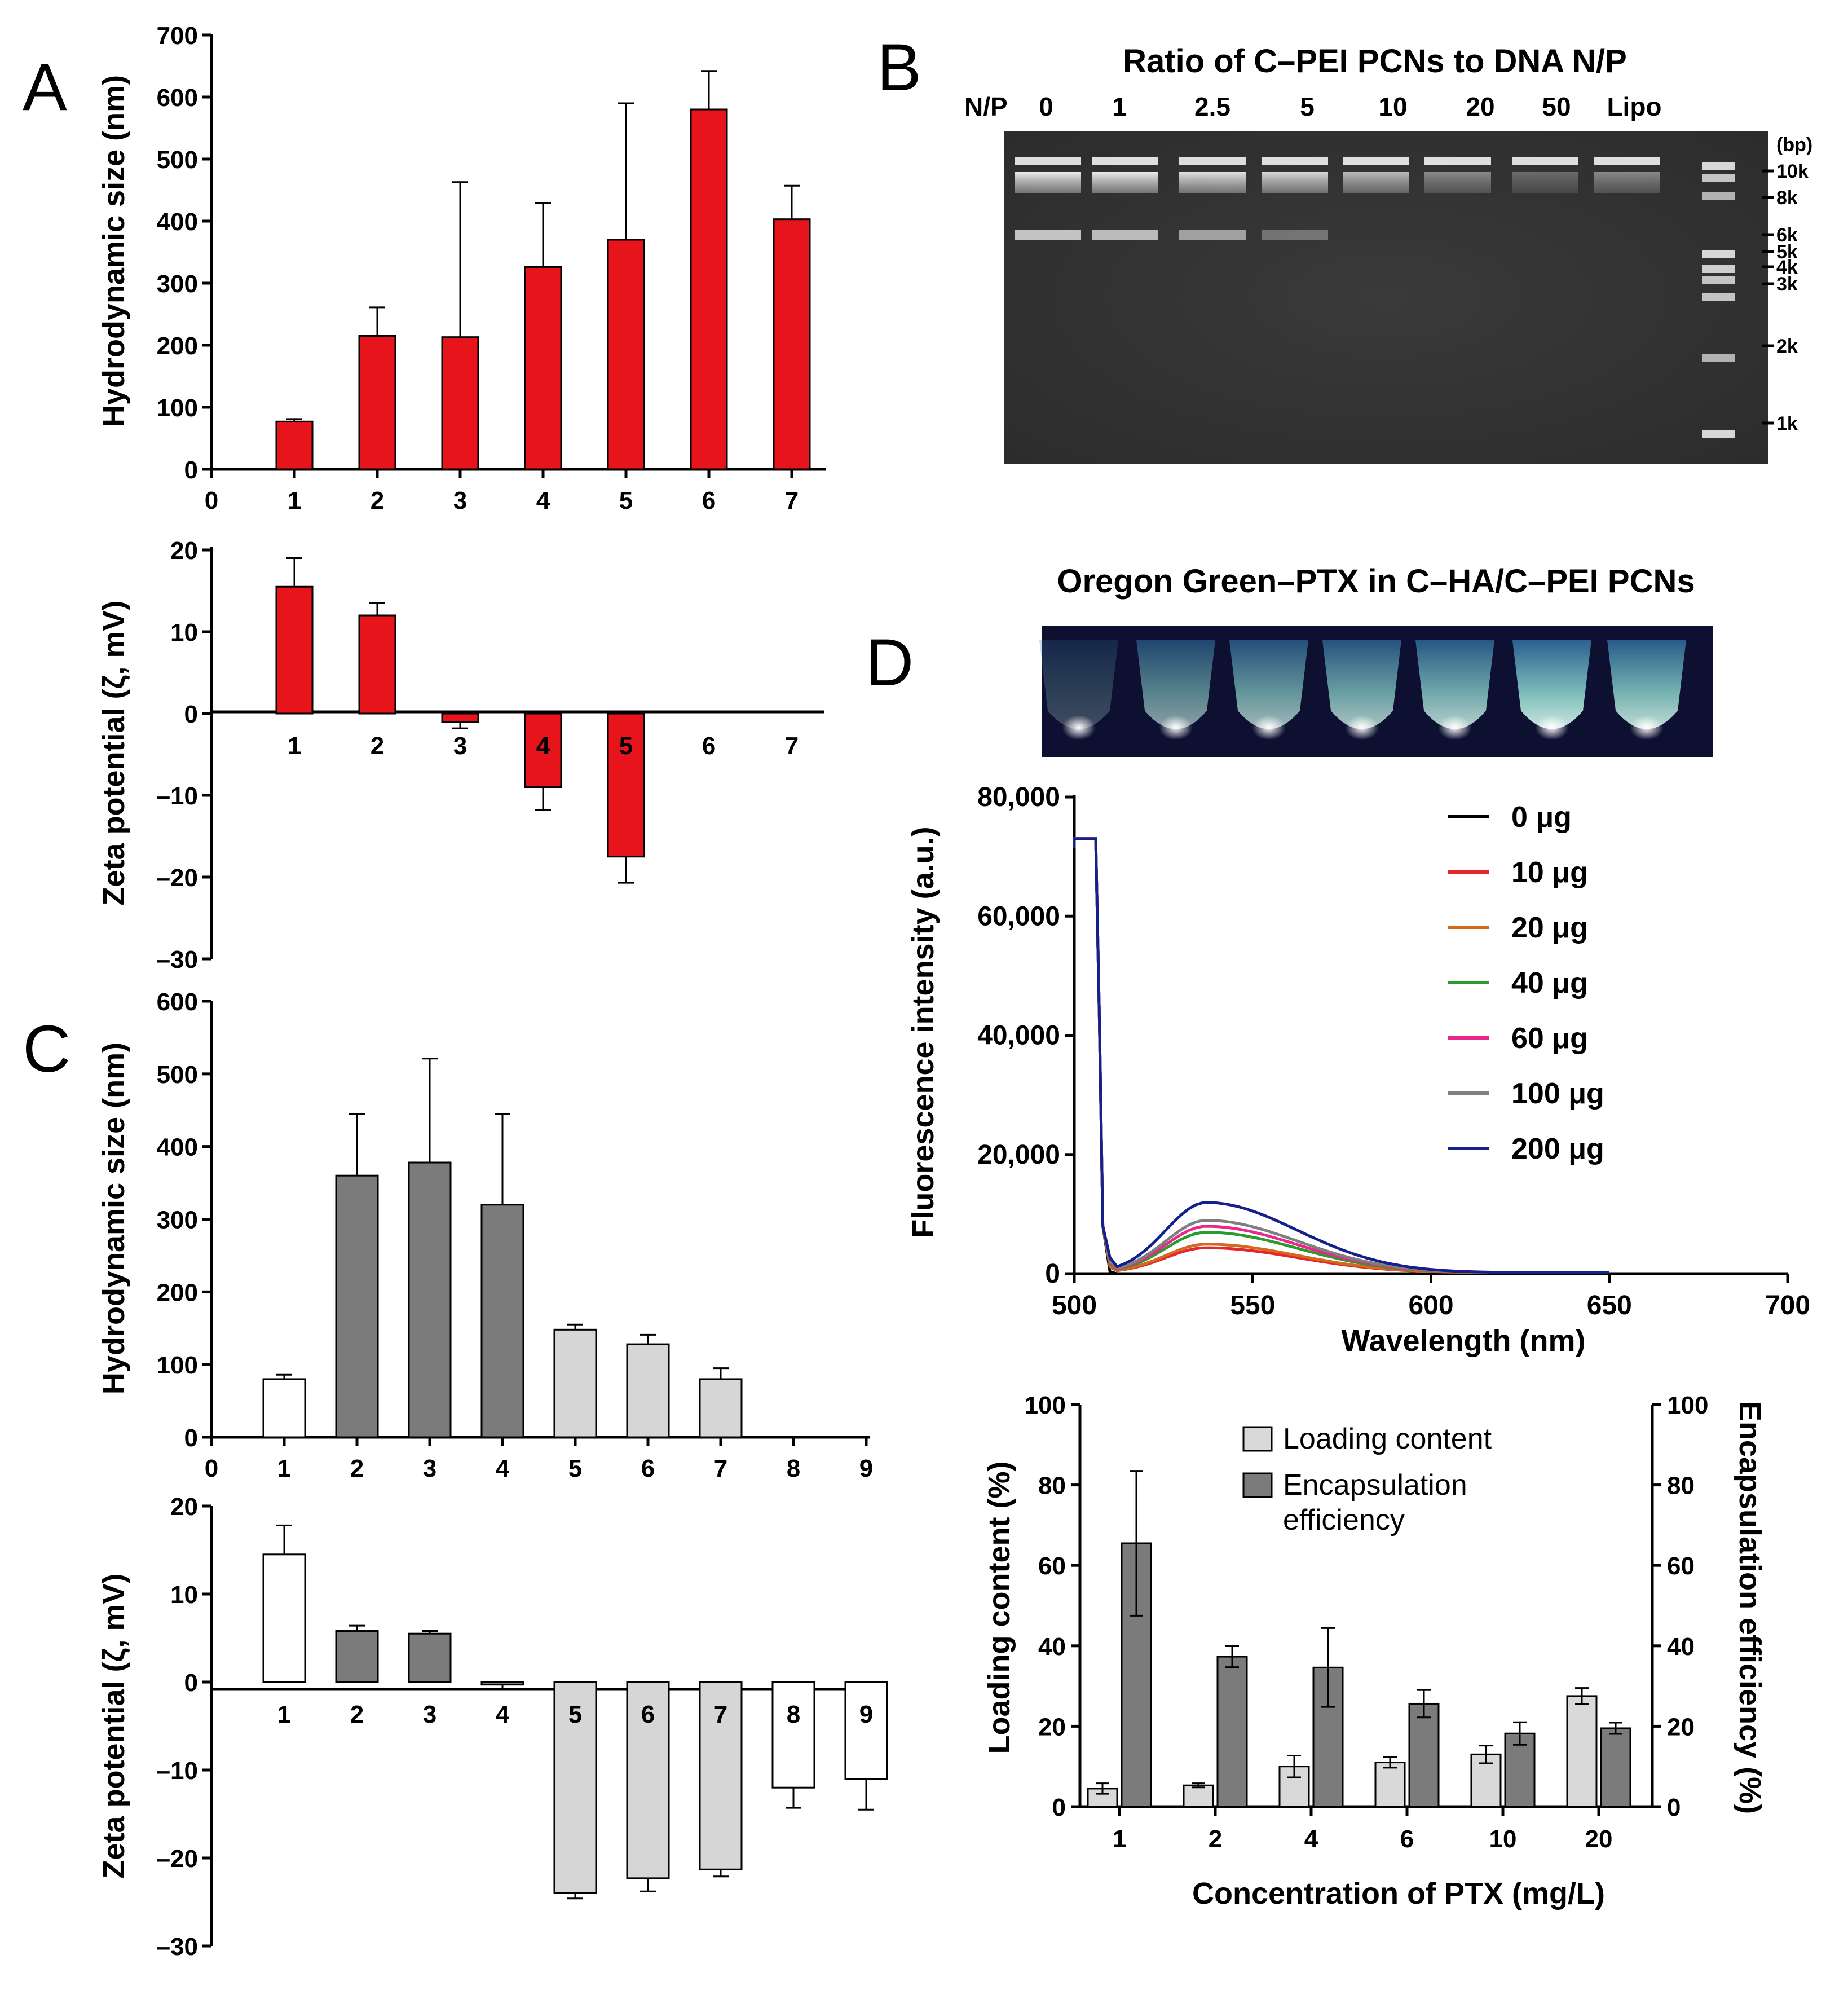 This screenshot has height=1990, width=1848. I want to click on d-fluor-xtick-label: 550, so click(1252, 1305).